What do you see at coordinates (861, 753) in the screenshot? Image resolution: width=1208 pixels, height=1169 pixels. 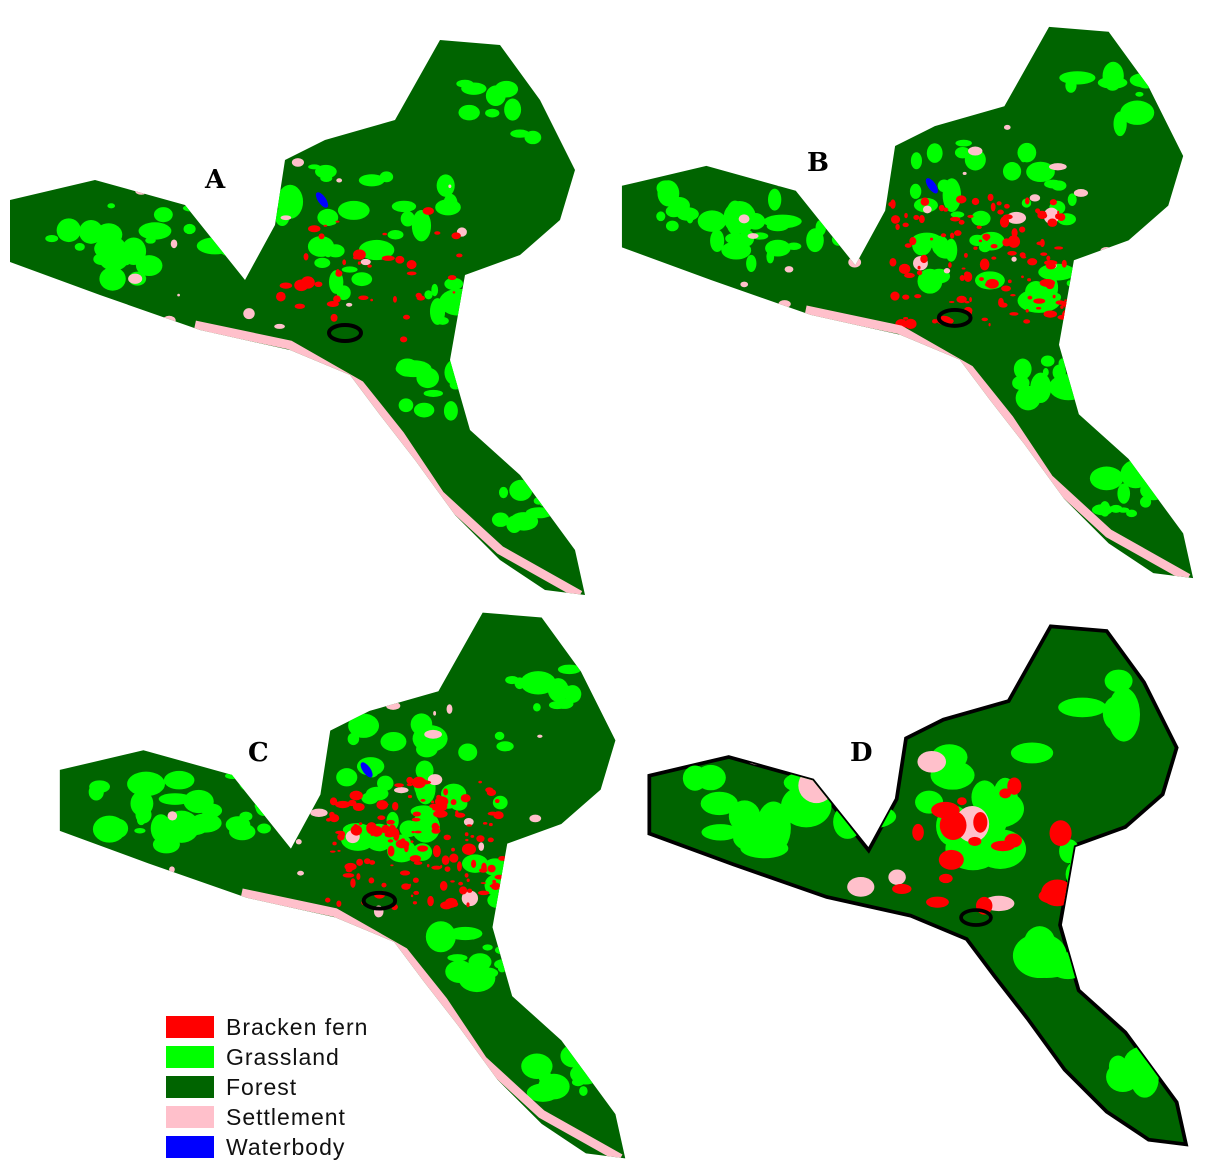 I see `panel-label-d: D` at bounding box center [861, 753].